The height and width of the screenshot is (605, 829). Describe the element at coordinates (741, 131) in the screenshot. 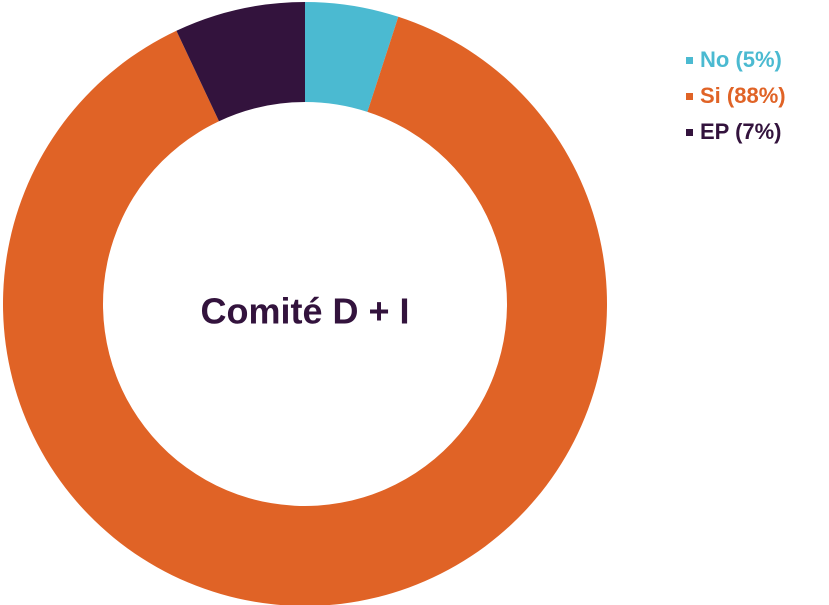

I see `legend-label-ep: EP (7%)` at that location.